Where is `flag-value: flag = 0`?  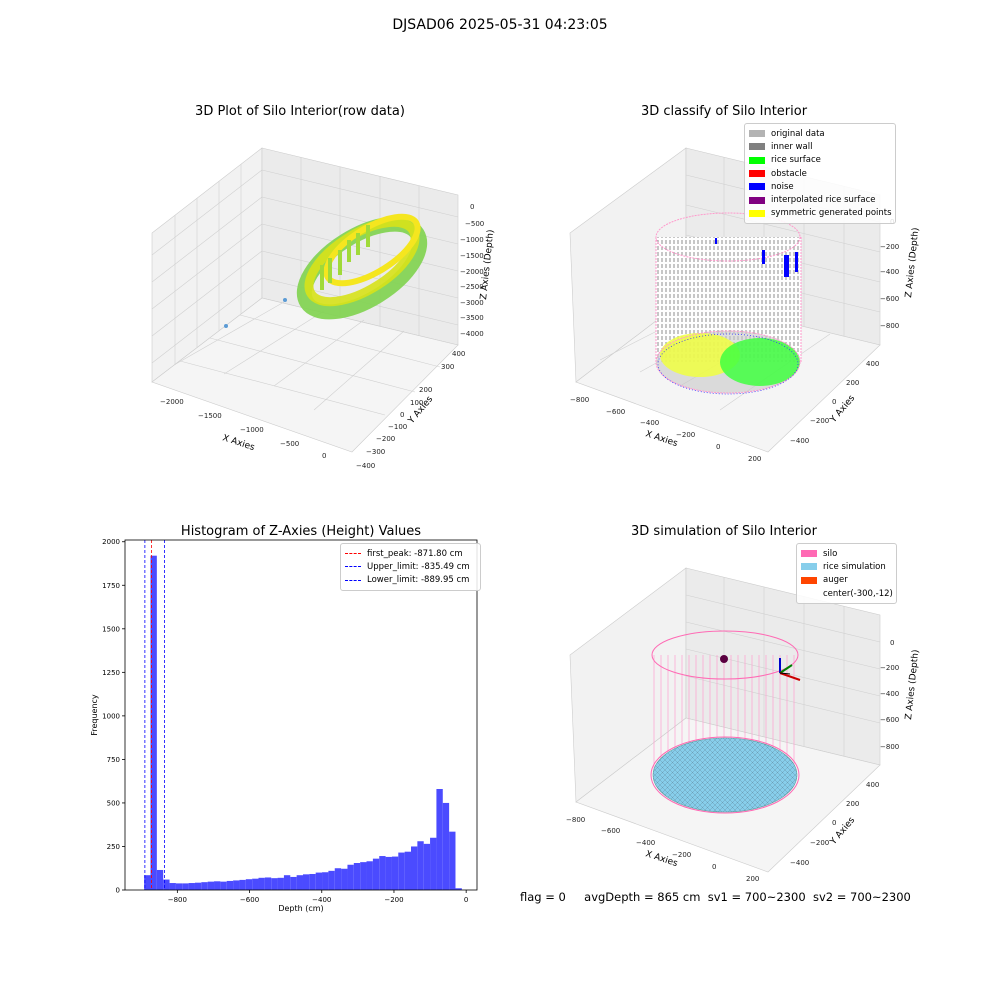 flag-value: flag = 0 is located at coordinates (543, 897).